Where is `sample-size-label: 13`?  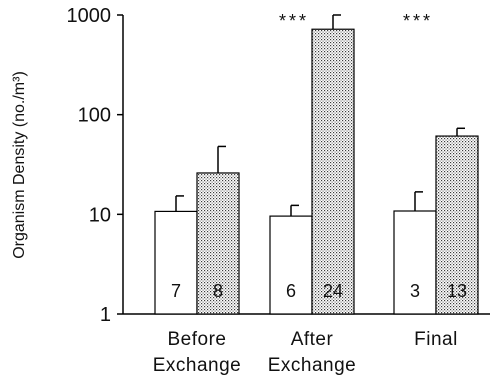
sample-size-label: 13 is located at coordinates (457, 291).